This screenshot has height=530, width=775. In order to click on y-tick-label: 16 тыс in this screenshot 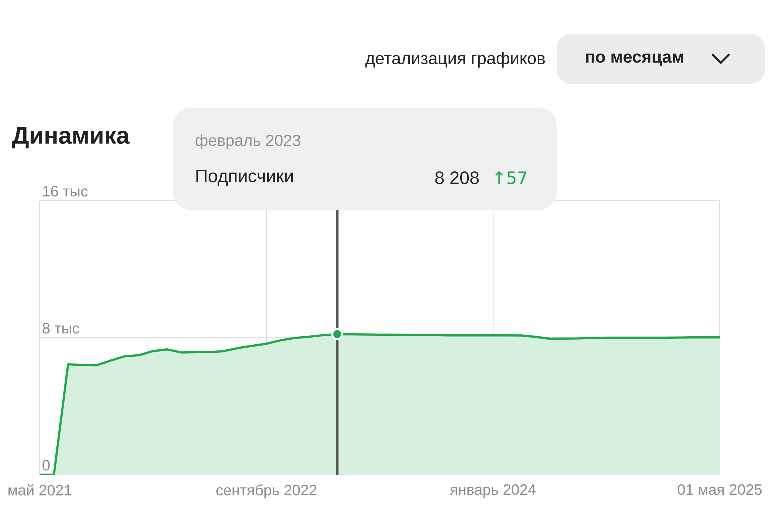, I will do `click(65, 191)`.